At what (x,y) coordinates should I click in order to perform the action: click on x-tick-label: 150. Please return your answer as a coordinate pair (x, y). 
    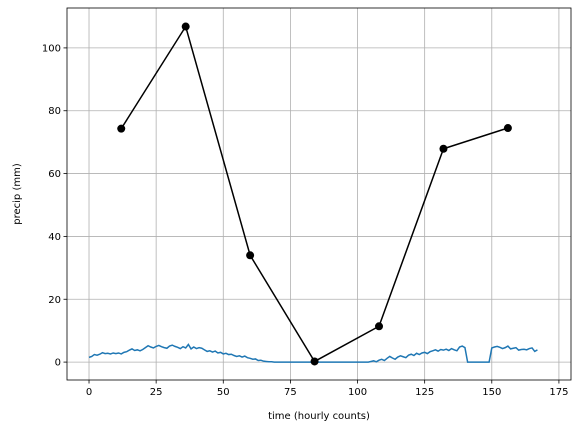
    Looking at the image, I should click on (491, 392).